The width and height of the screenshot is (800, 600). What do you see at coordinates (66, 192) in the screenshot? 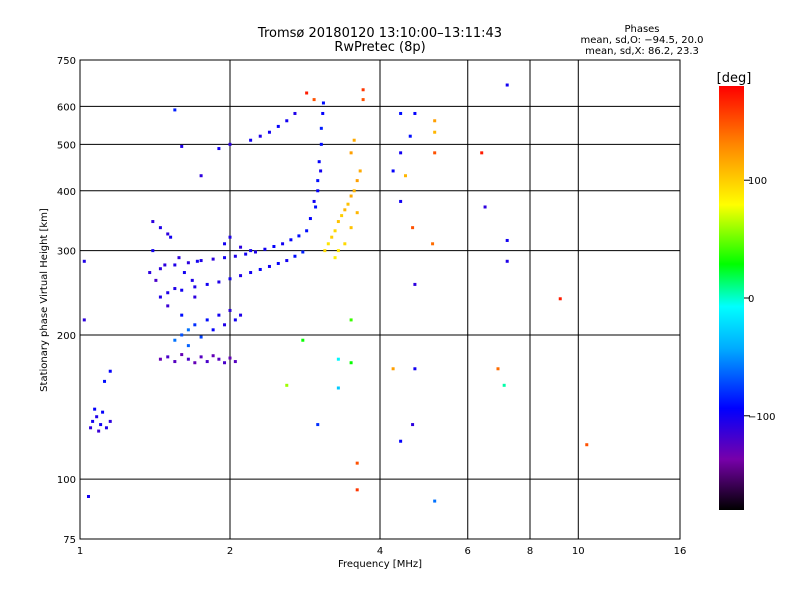
I see `y-tick-label: 400` at bounding box center [66, 192].